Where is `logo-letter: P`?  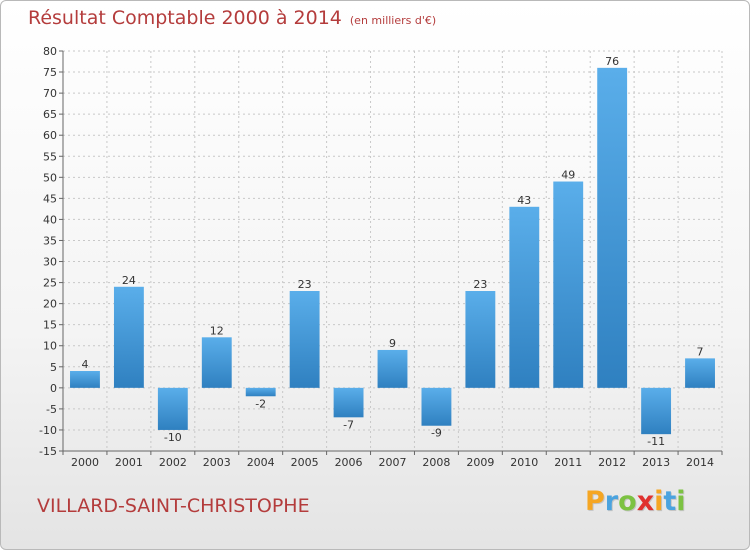
logo-letter: P is located at coordinates (595, 501).